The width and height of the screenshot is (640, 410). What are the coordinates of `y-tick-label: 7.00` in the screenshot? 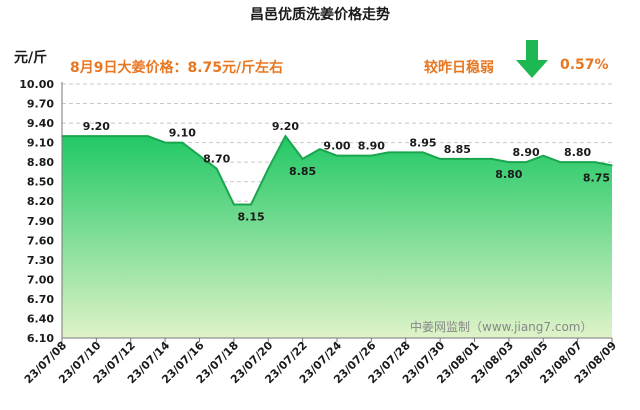 It's located at (40, 279).